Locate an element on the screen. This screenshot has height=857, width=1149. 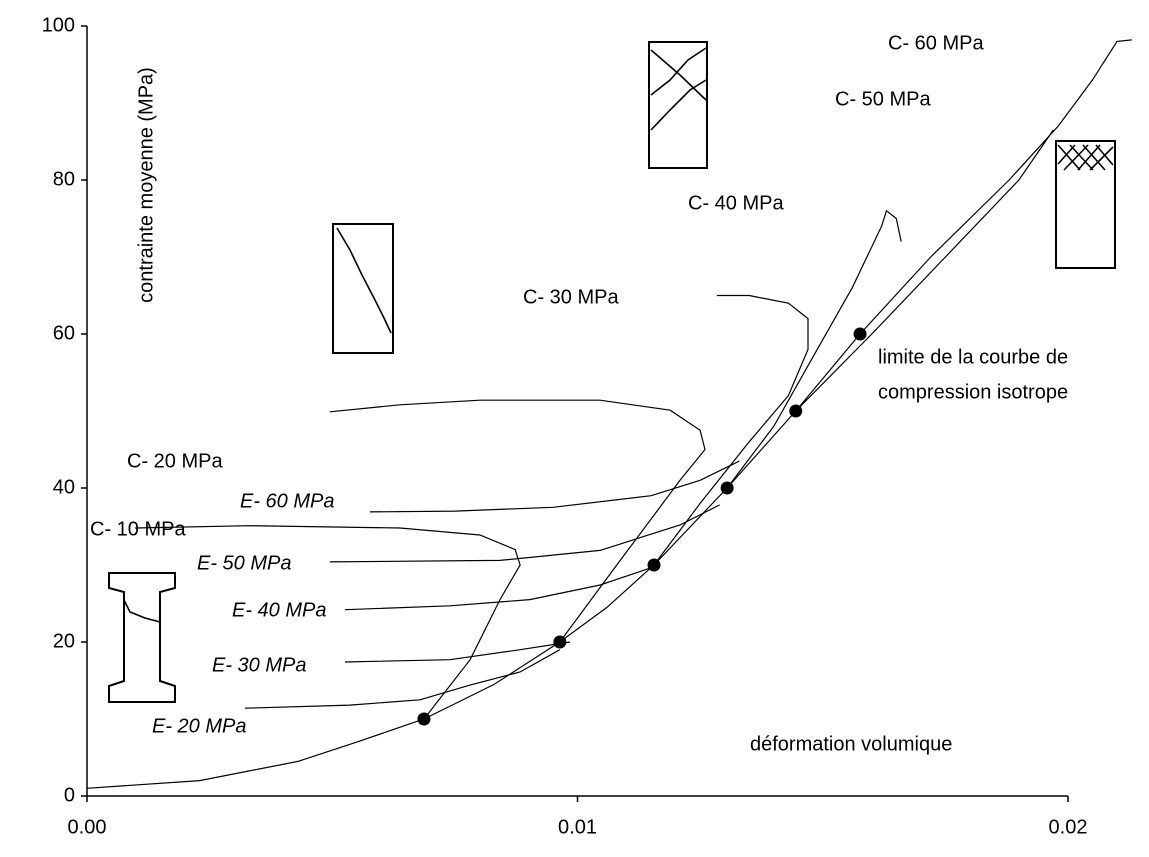
curve-label: C- 60 MPa is located at coordinates (936, 43).